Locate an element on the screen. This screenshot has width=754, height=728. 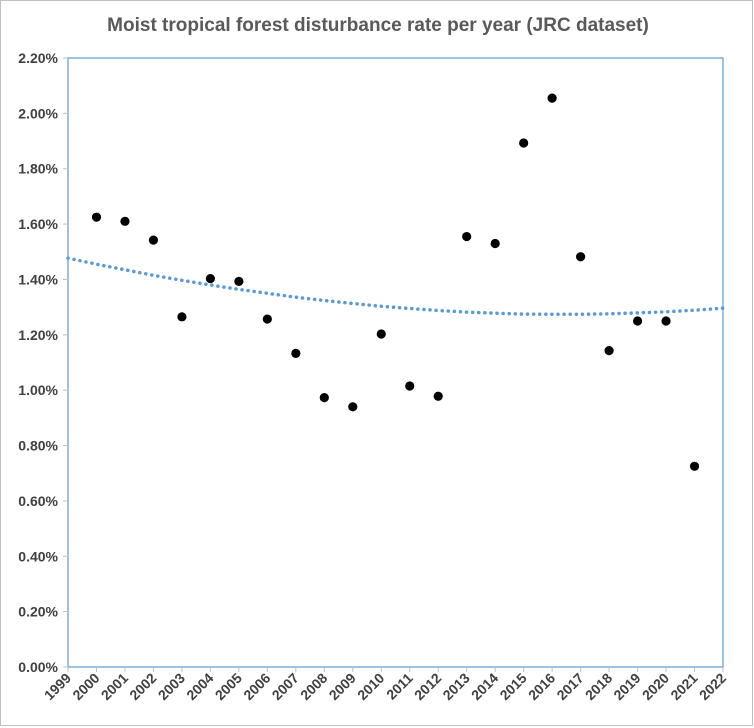
x-tick-label: 2020 is located at coordinates (655, 686).